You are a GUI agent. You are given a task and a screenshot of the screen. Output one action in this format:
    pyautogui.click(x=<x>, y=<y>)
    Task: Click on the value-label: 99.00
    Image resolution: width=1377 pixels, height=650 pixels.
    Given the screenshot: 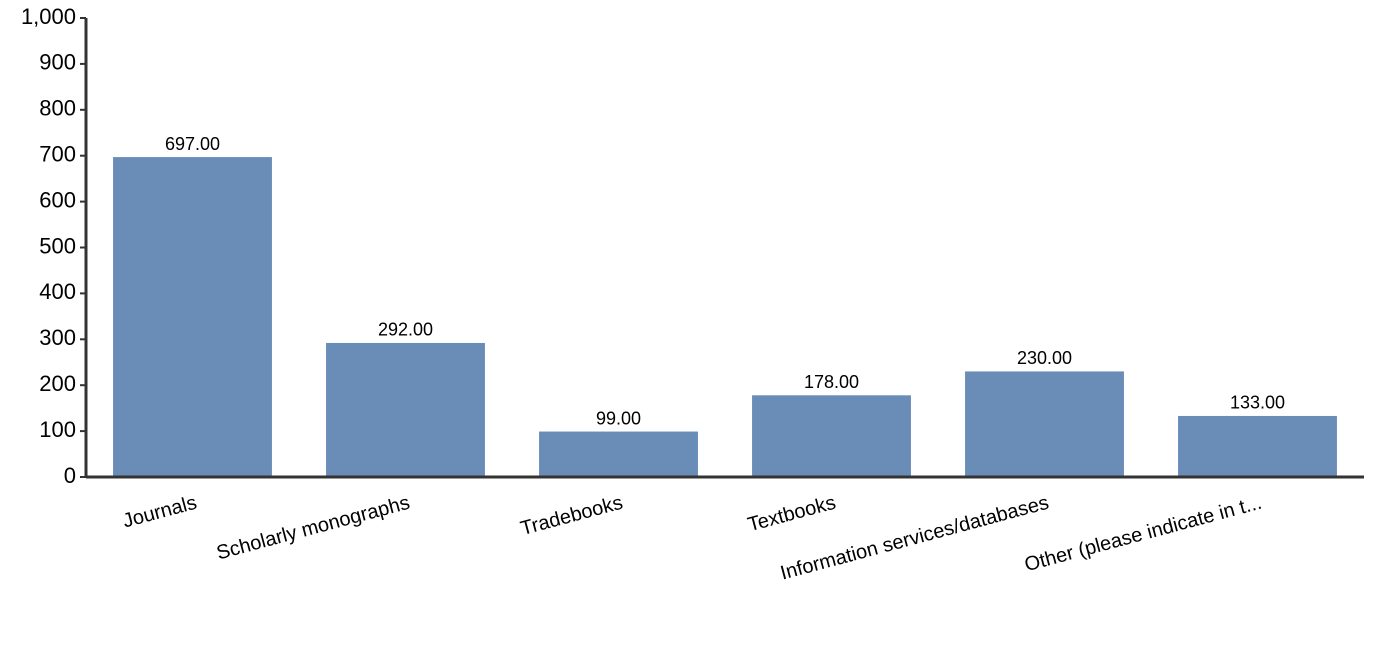 What is the action you would take?
    pyautogui.click(x=618, y=418)
    